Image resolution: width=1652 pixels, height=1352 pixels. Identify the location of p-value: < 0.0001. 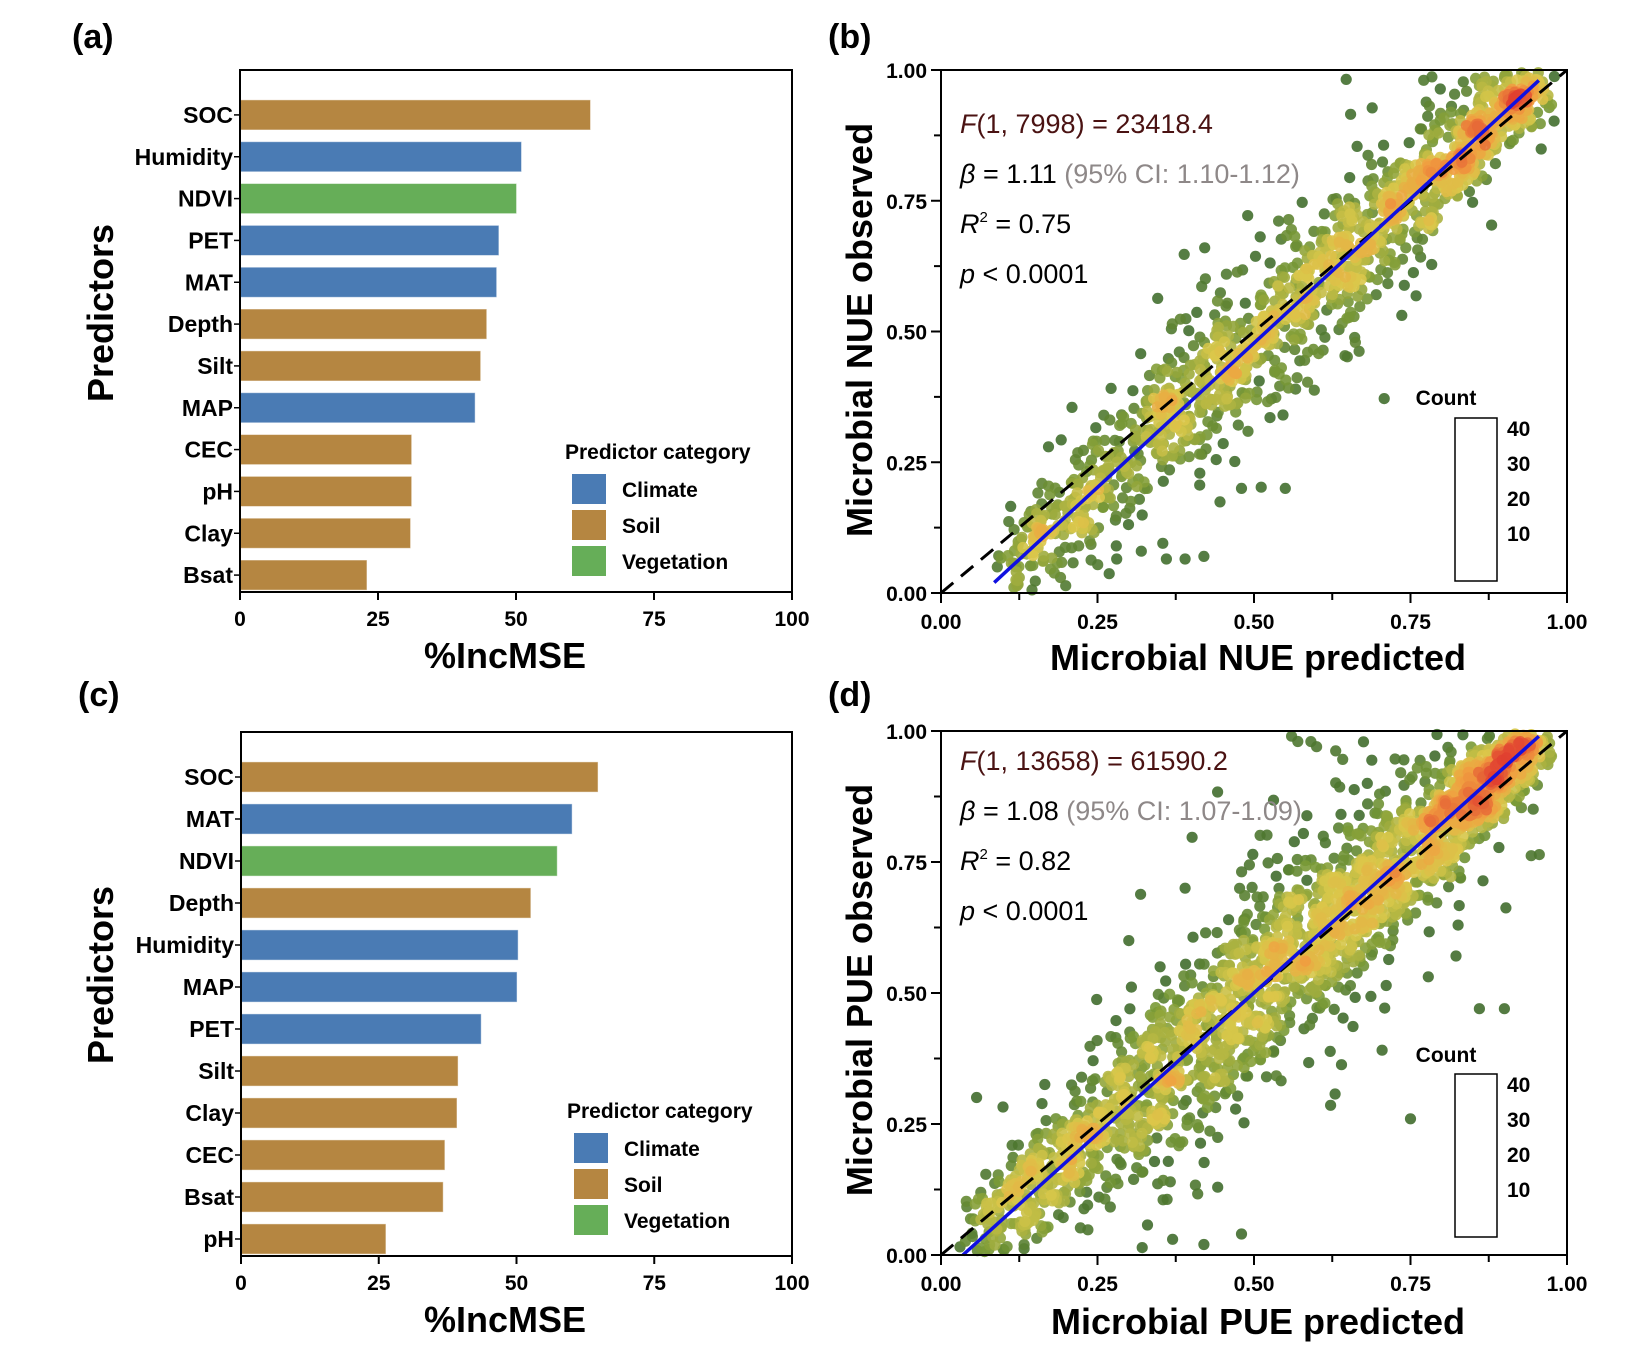
(1031, 911).